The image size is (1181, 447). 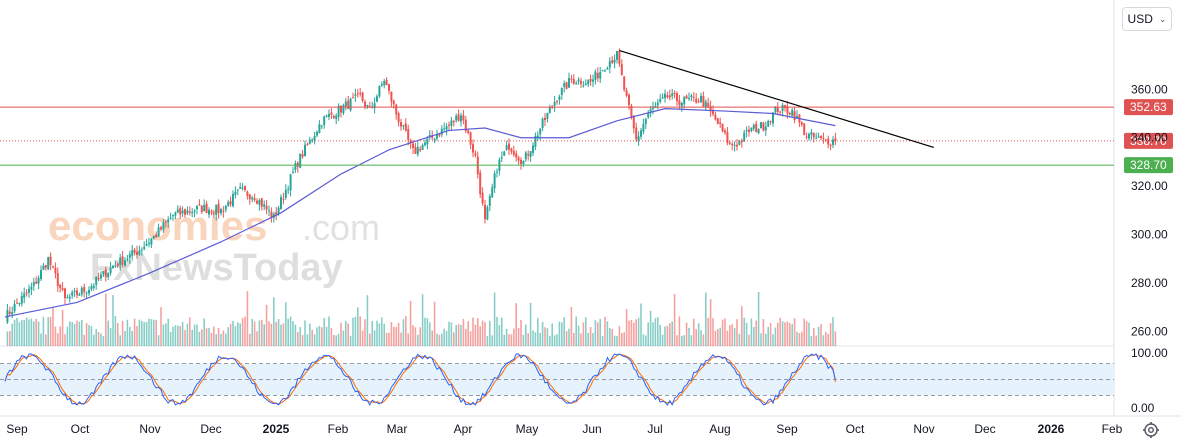 I want to click on currency-label: USD, so click(x=1140, y=19).